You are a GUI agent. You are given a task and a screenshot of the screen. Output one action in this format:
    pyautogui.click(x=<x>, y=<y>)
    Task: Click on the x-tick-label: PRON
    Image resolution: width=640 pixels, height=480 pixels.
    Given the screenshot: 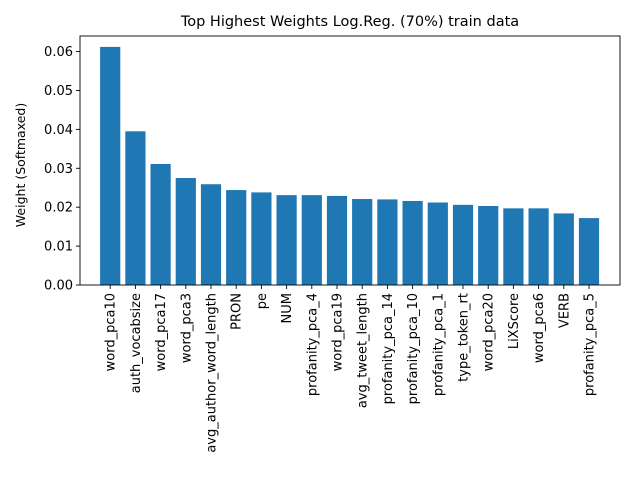 What is the action you would take?
    pyautogui.click(x=237, y=311)
    